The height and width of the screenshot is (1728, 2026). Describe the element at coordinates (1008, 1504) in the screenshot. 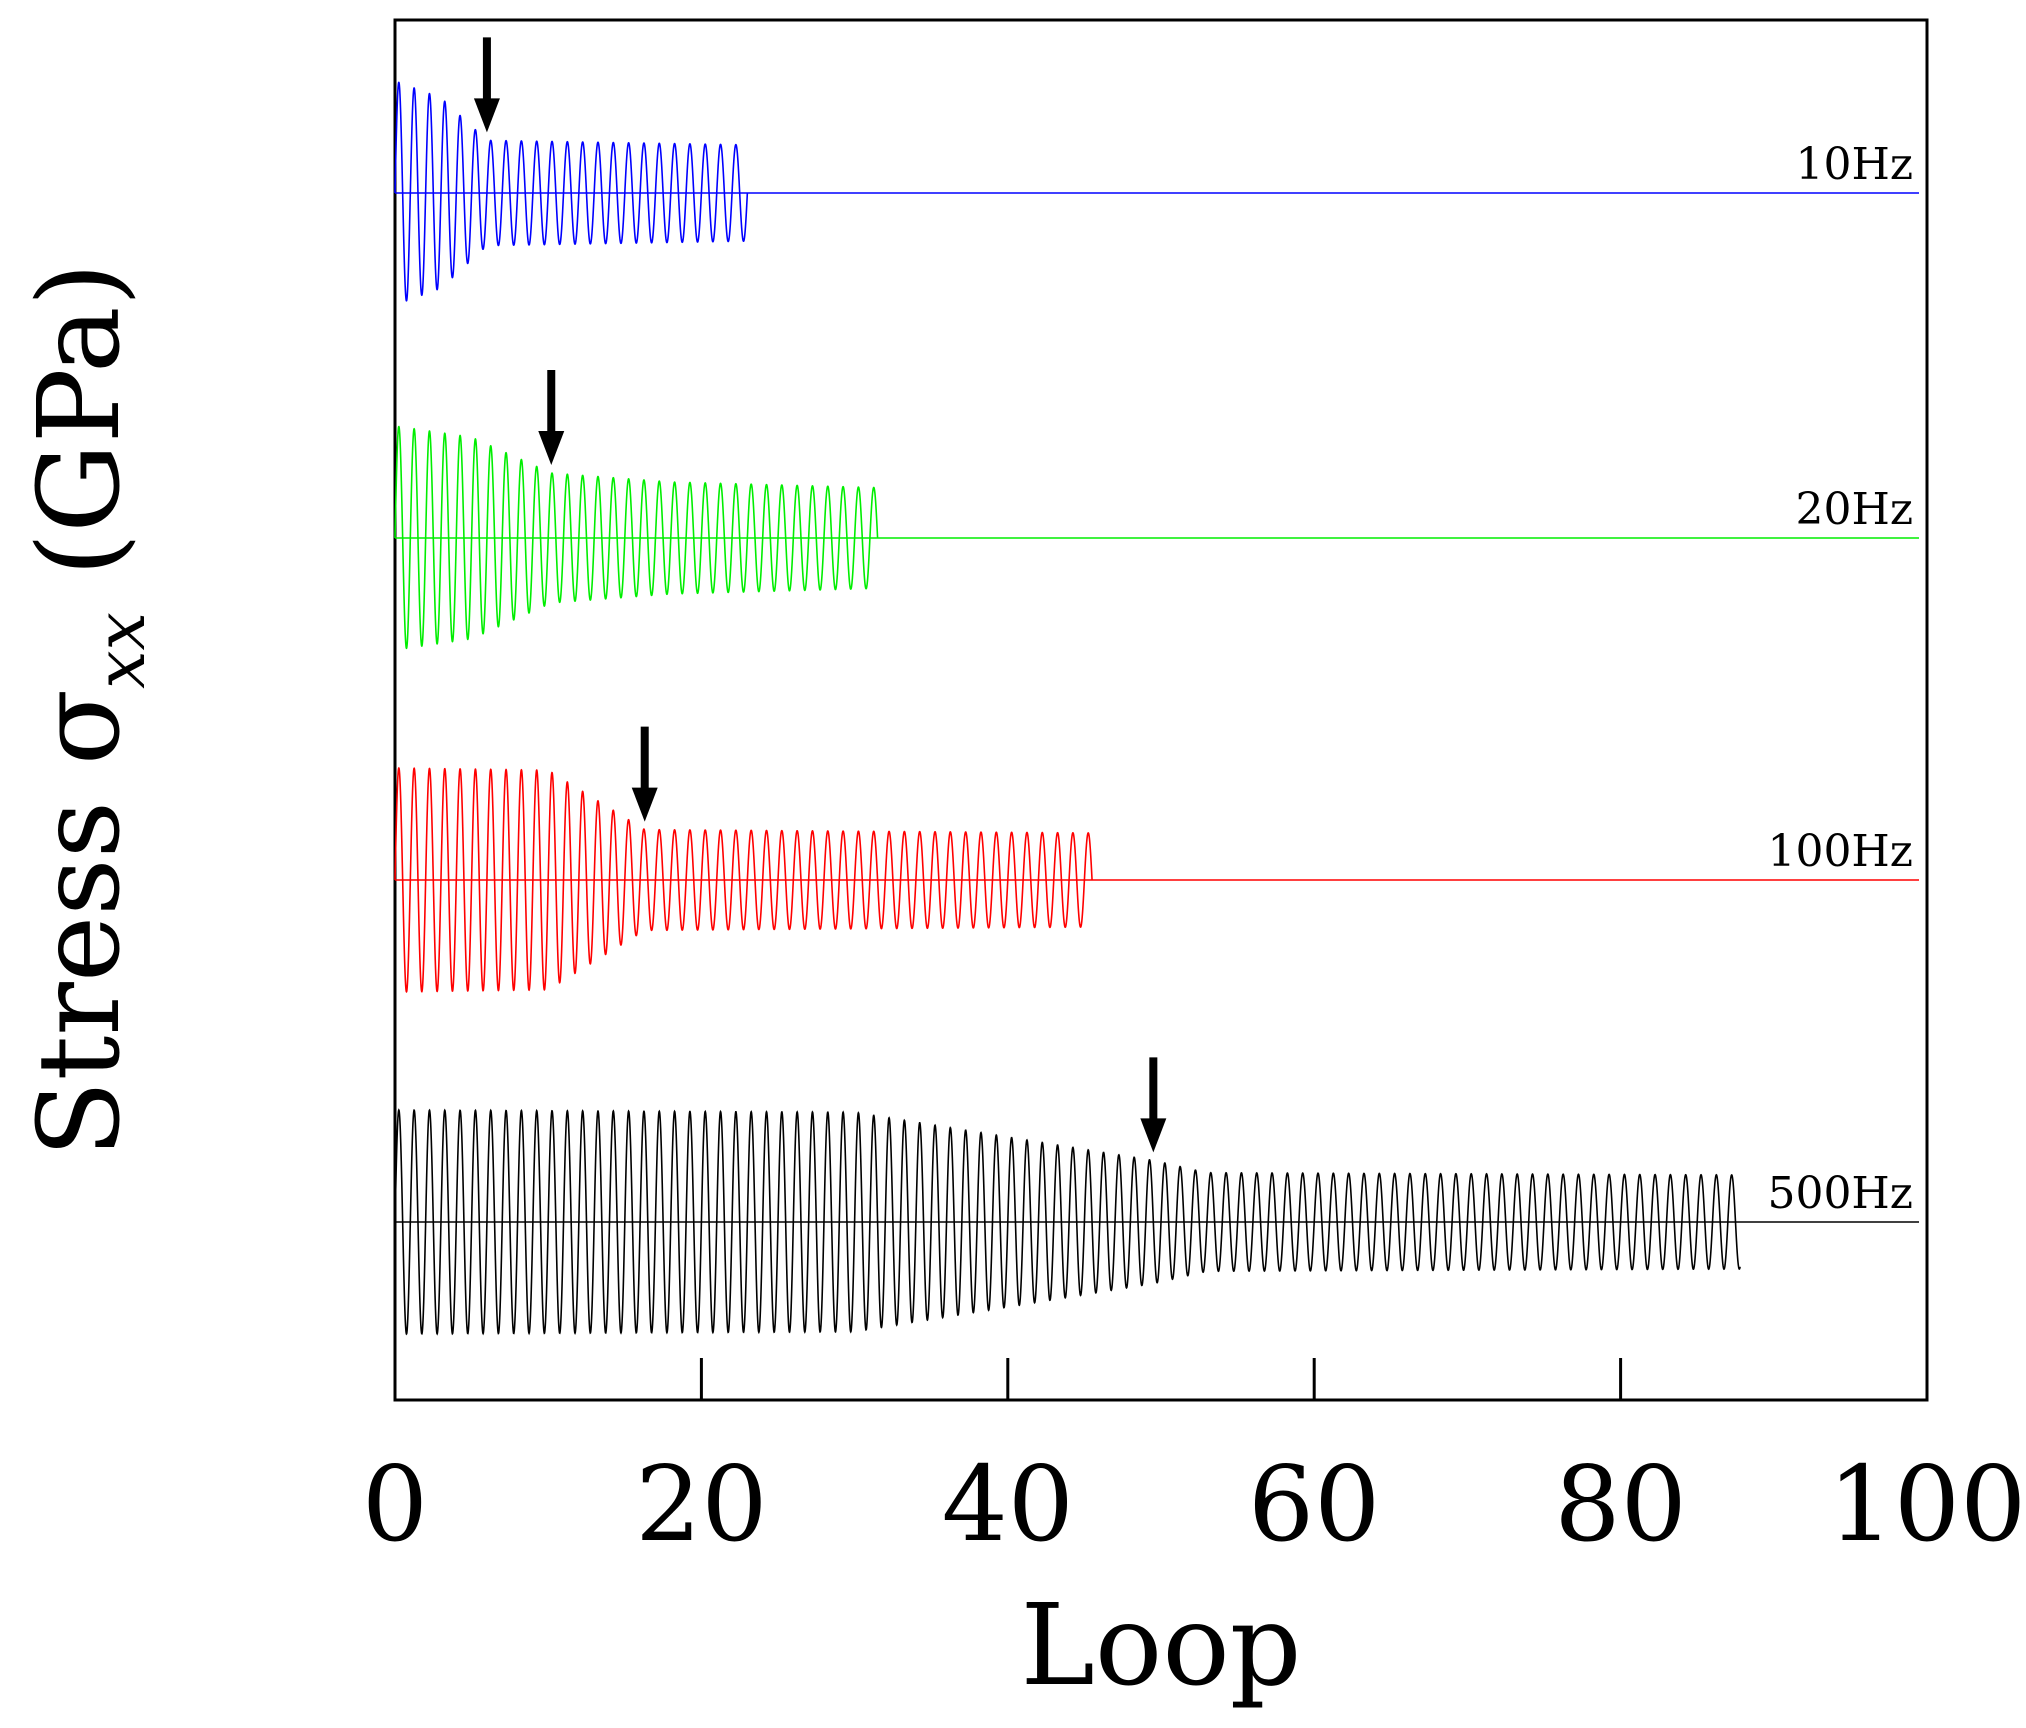

I see `x-tick-label-40: 40` at that location.